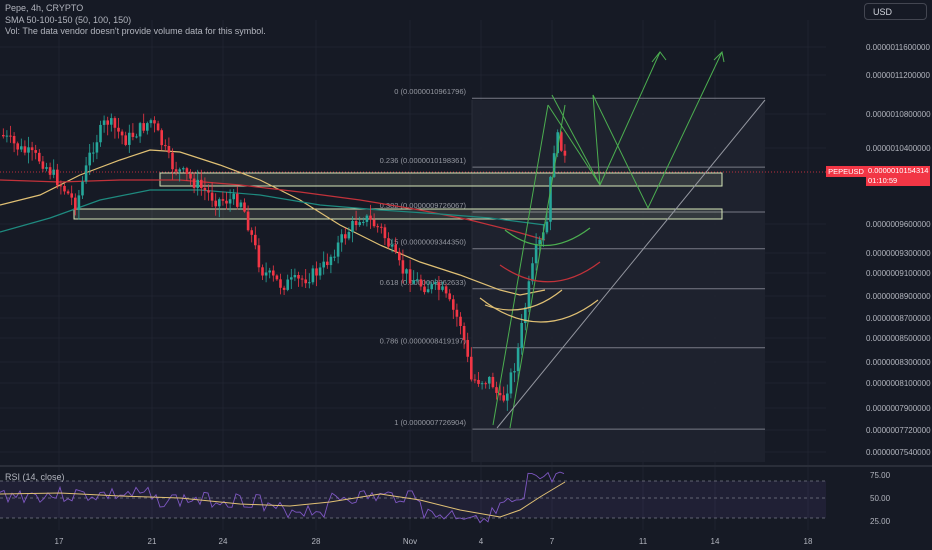  I want to click on time-tick-label: Nov, so click(410, 541).